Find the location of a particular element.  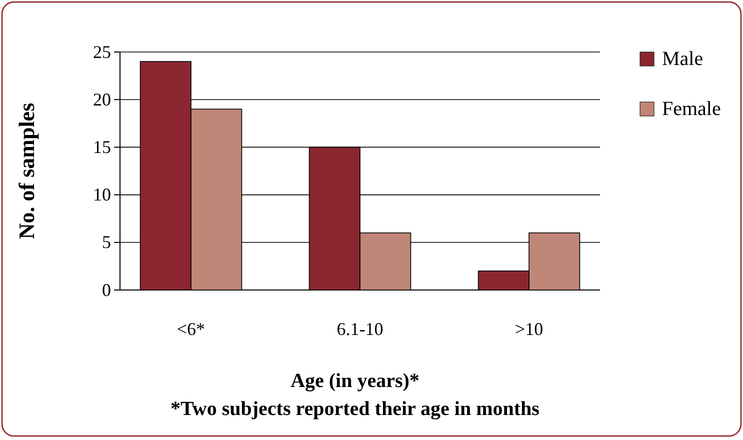

x-tick-label: >10 is located at coordinates (529, 328).